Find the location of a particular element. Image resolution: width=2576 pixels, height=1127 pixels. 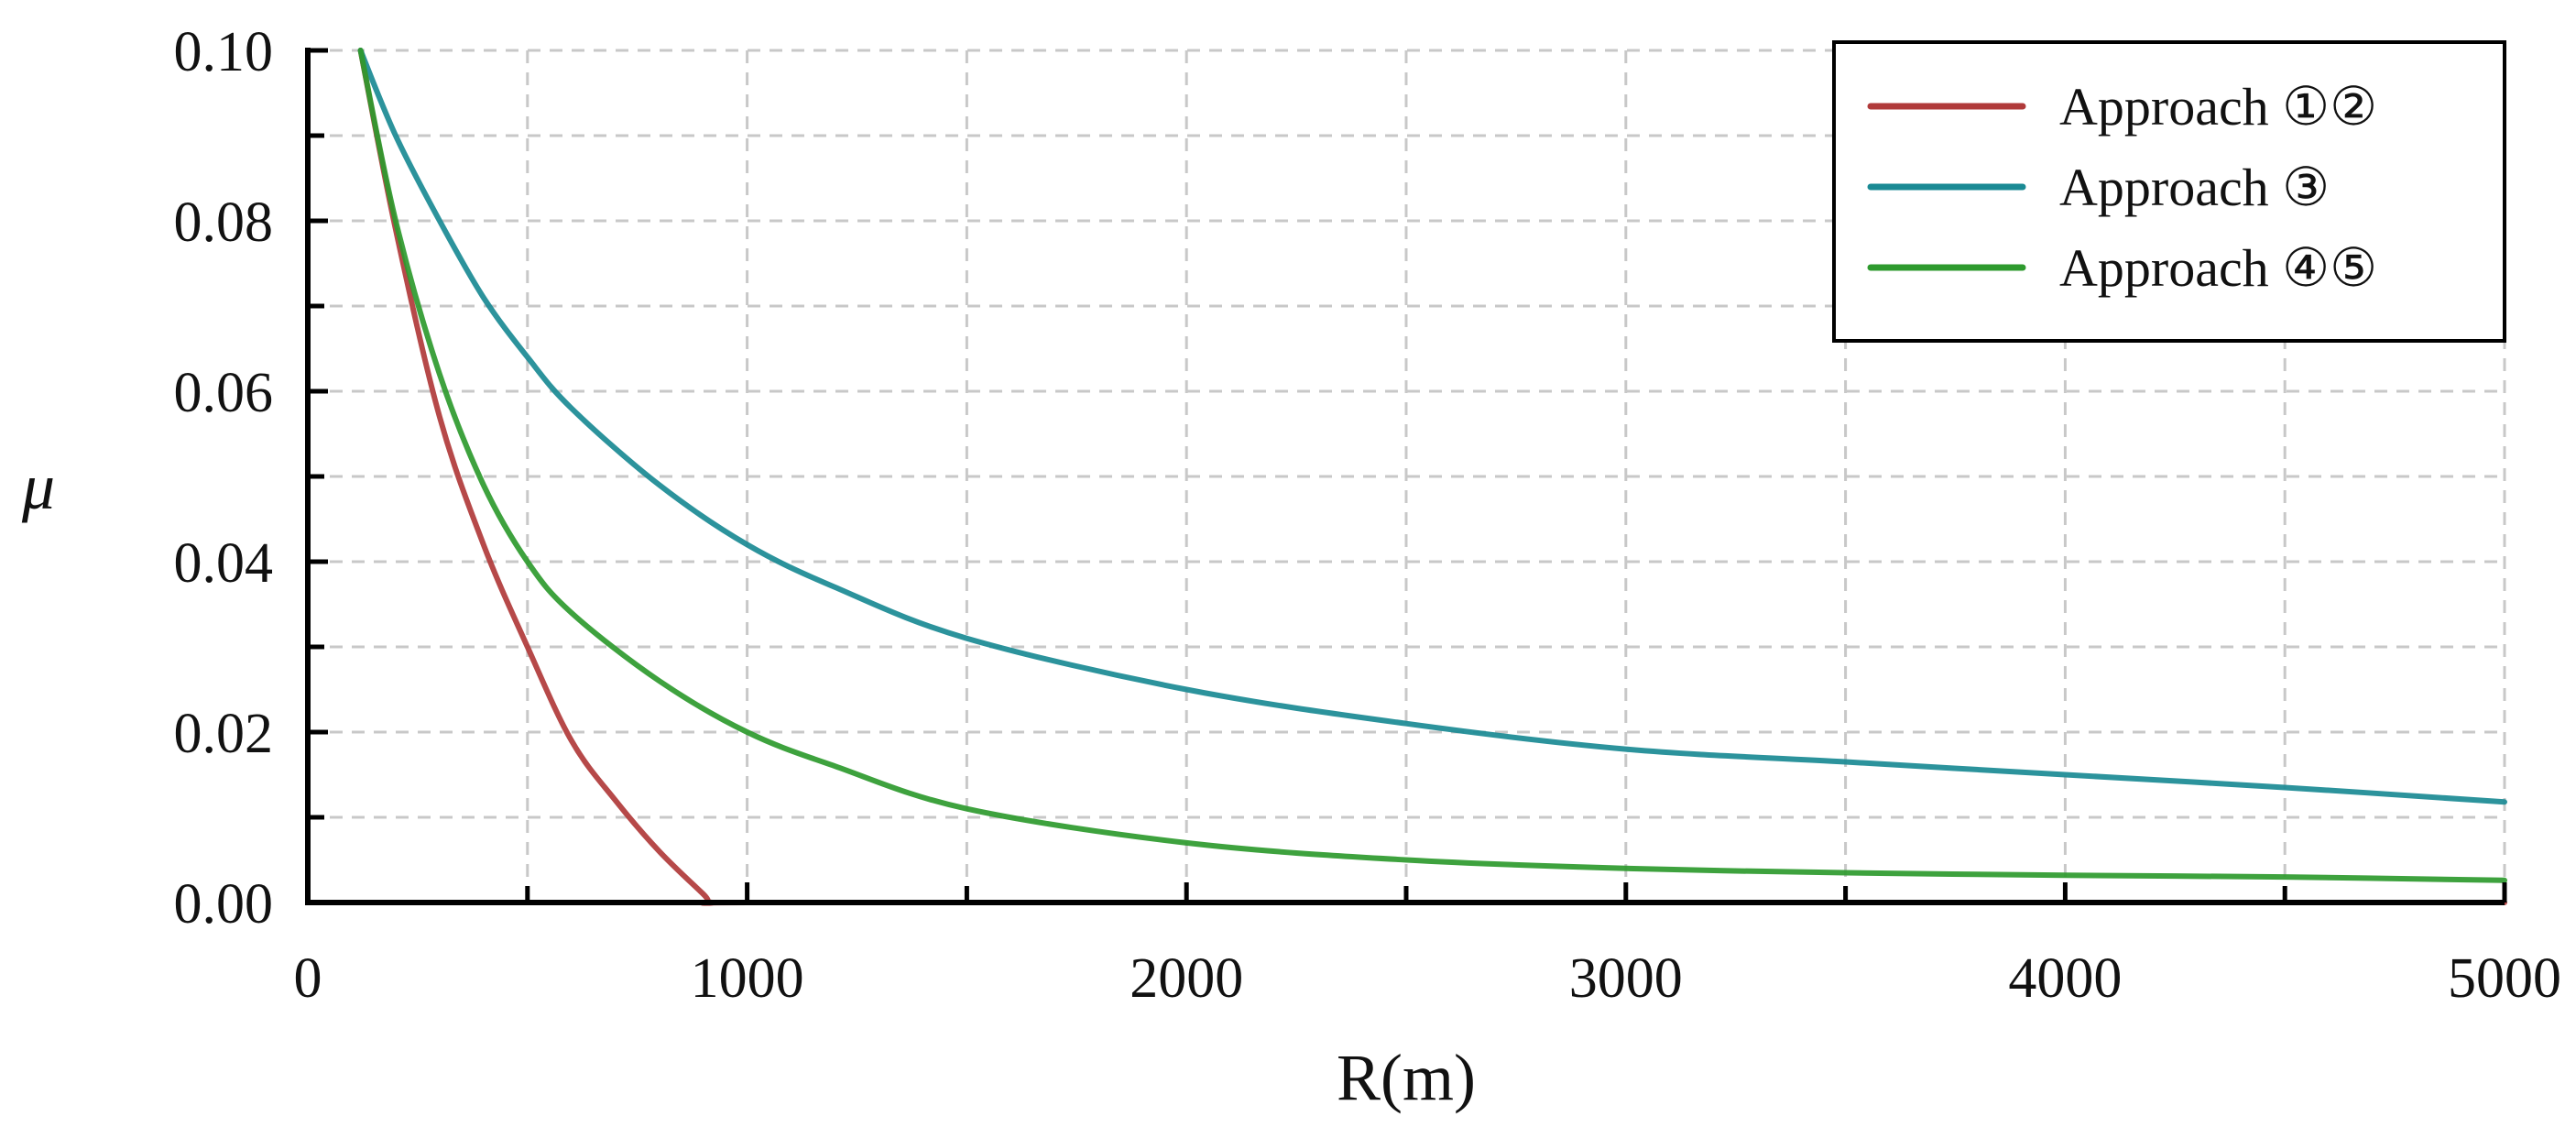

x-tick-label: 4000 is located at coordinates (2065, 978).